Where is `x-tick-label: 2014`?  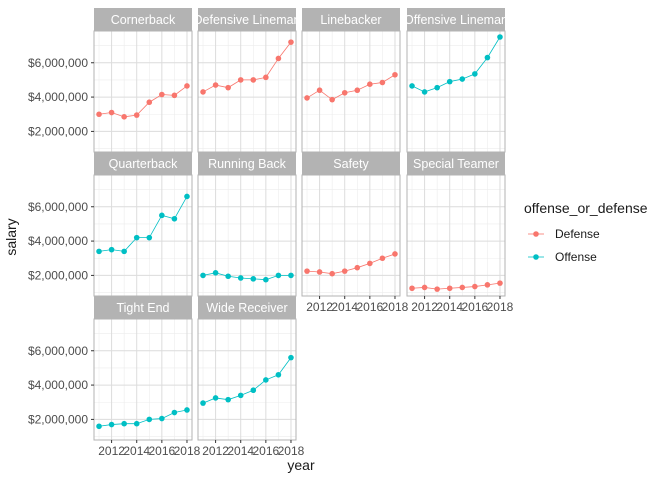 x-tick-label: 2014 is located at coordinates (136, 451).